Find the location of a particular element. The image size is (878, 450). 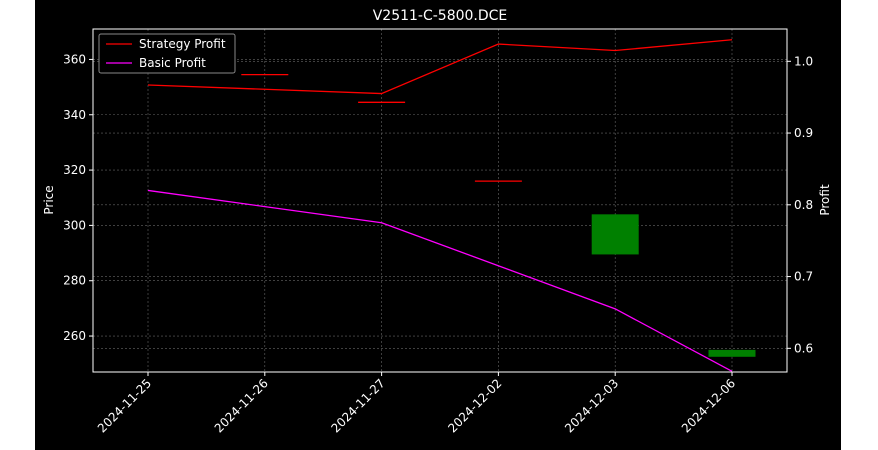

tick-label-x-2024-11-27: 2024-11-27 is located at coordinates (358, 405).